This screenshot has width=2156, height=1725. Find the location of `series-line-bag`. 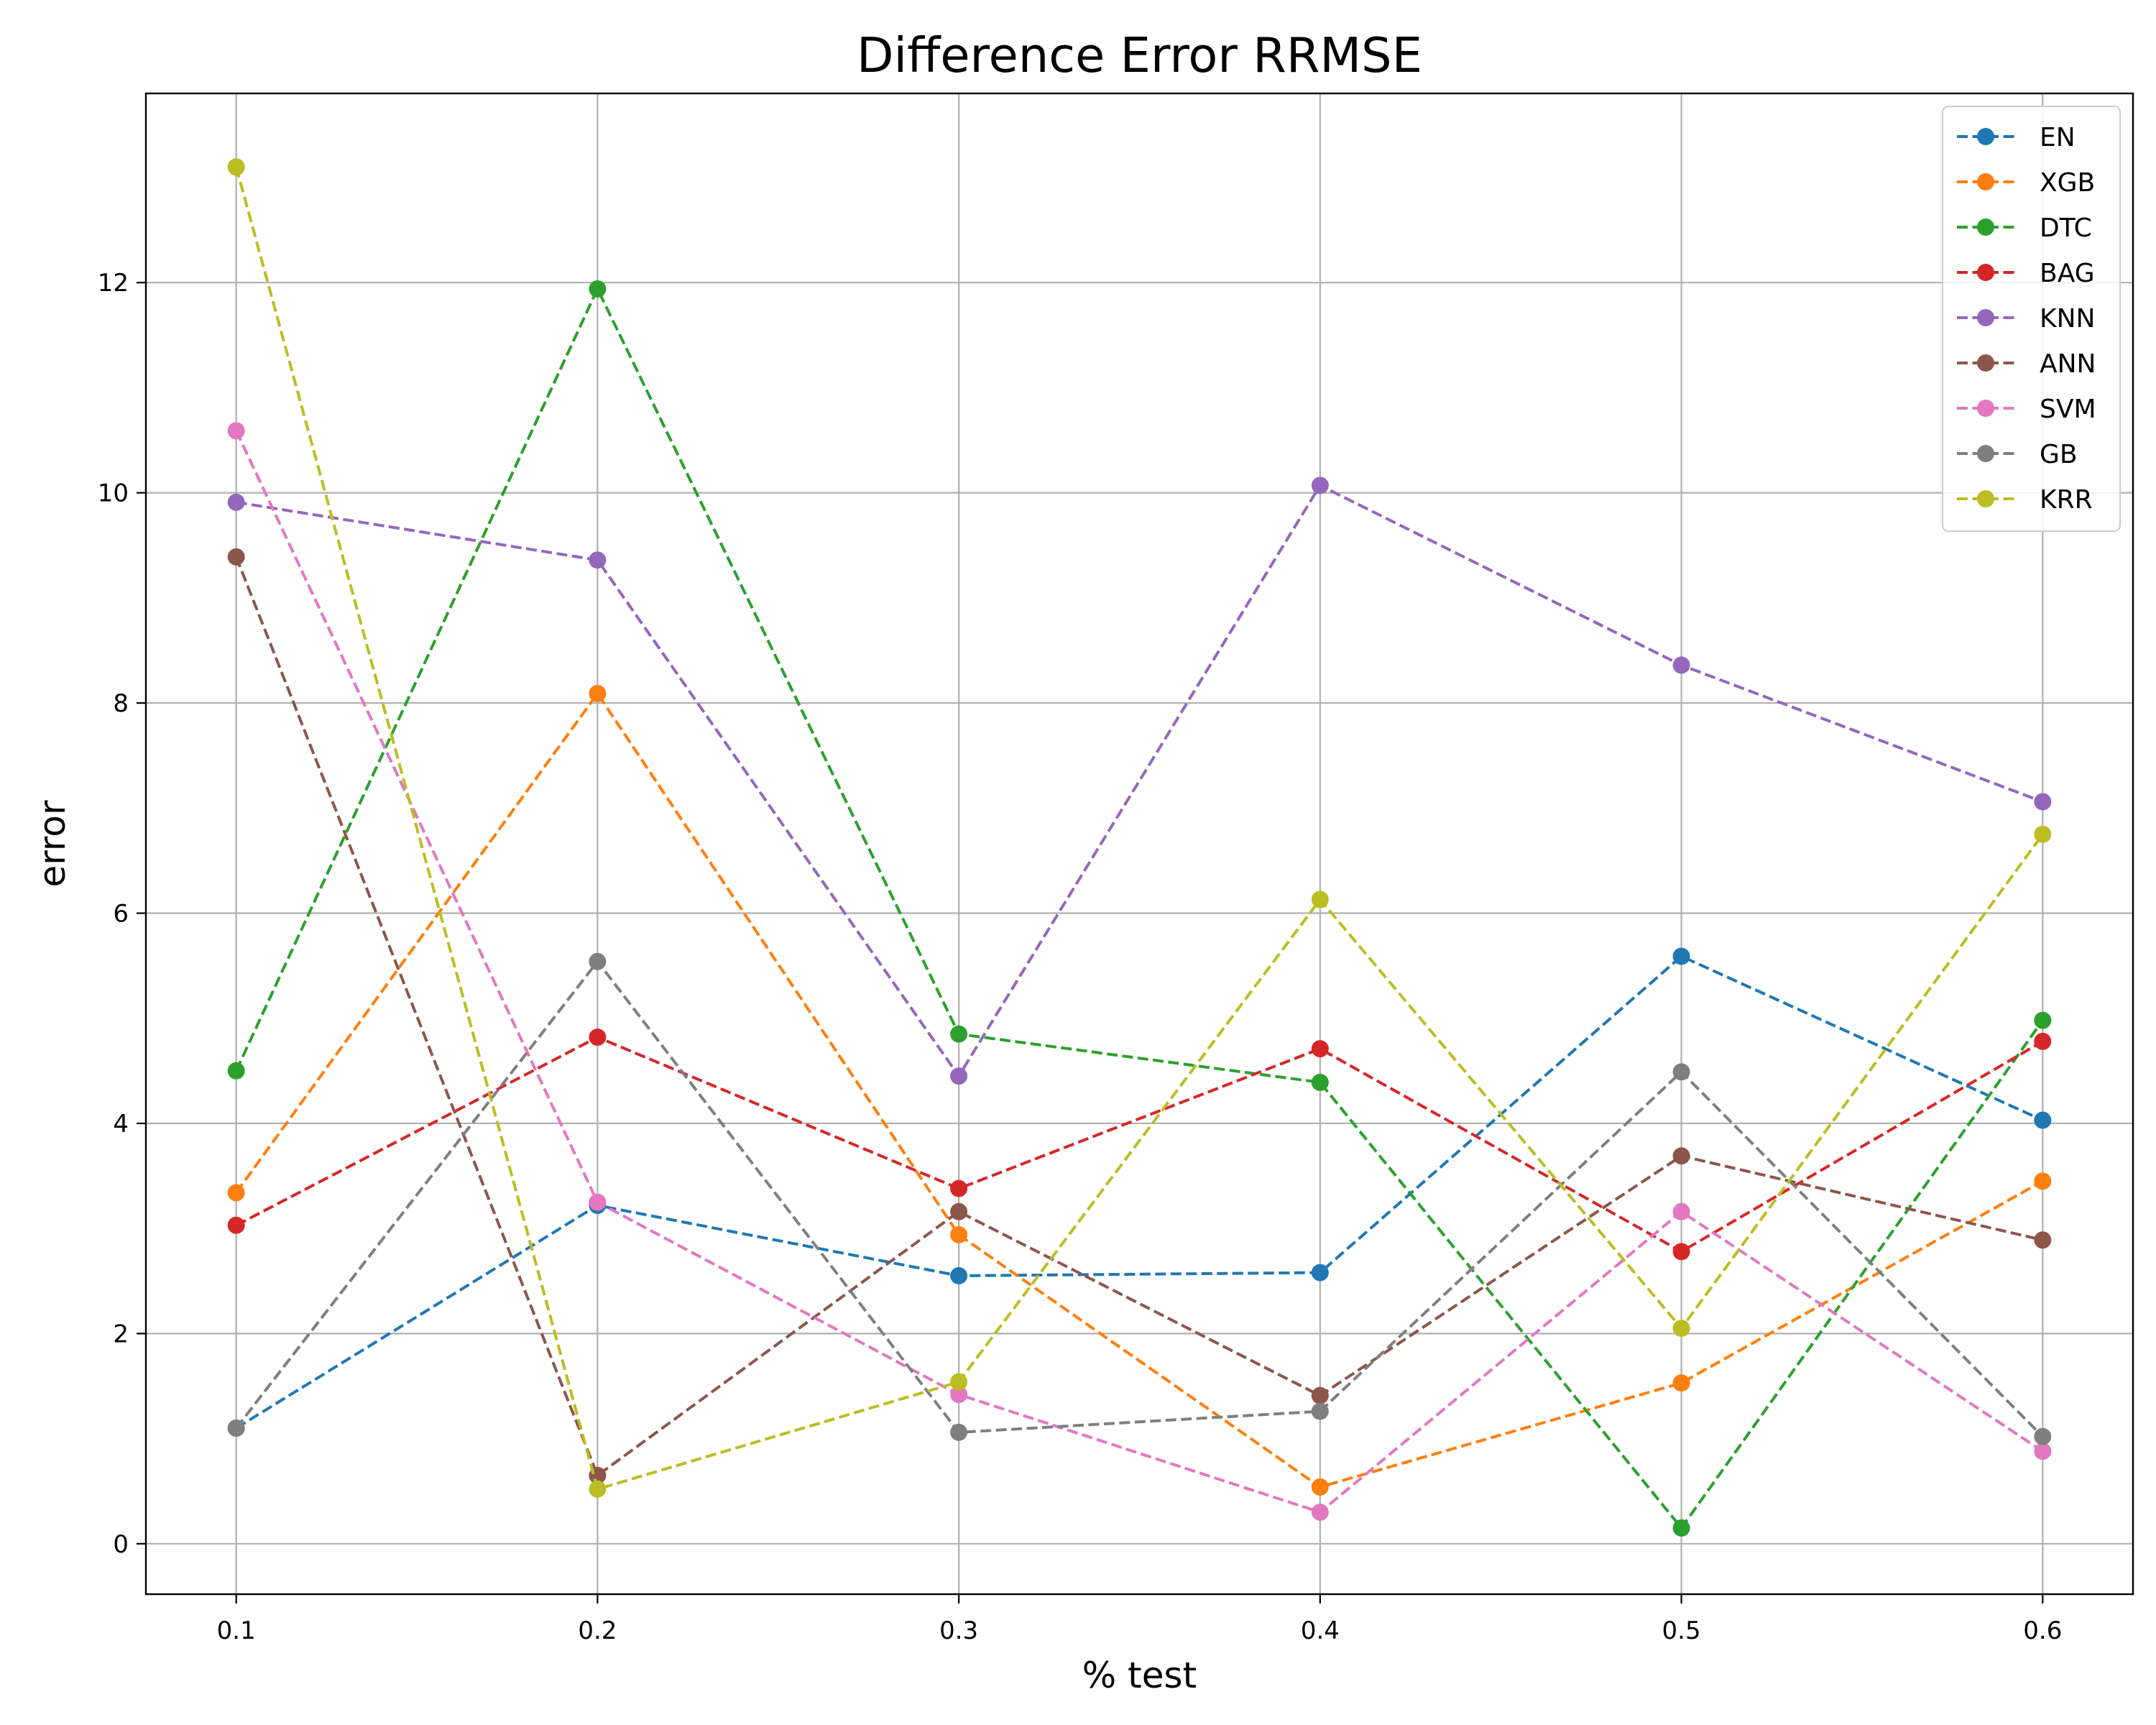

series-line-bag is located at coordinates (1139, 1144).